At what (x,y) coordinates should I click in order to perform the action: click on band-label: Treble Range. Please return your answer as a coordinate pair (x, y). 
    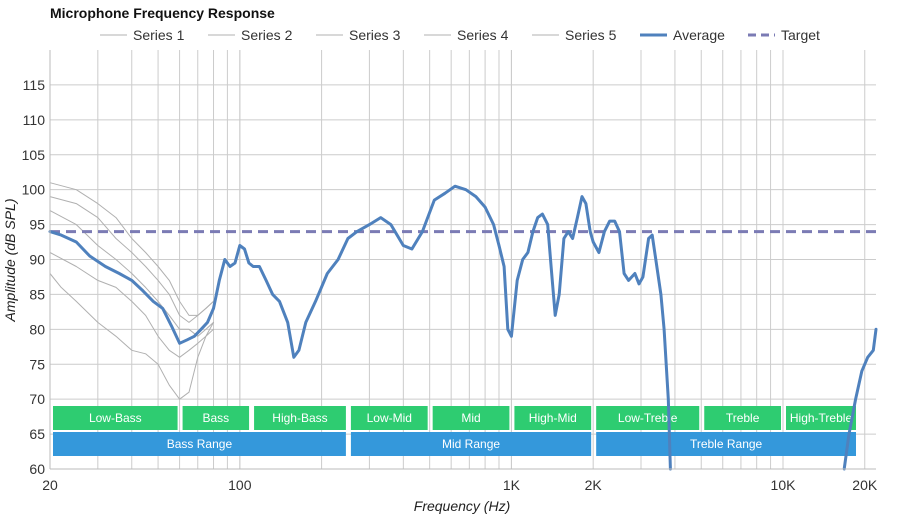
    Looking at the image, I should click on (726, 444).